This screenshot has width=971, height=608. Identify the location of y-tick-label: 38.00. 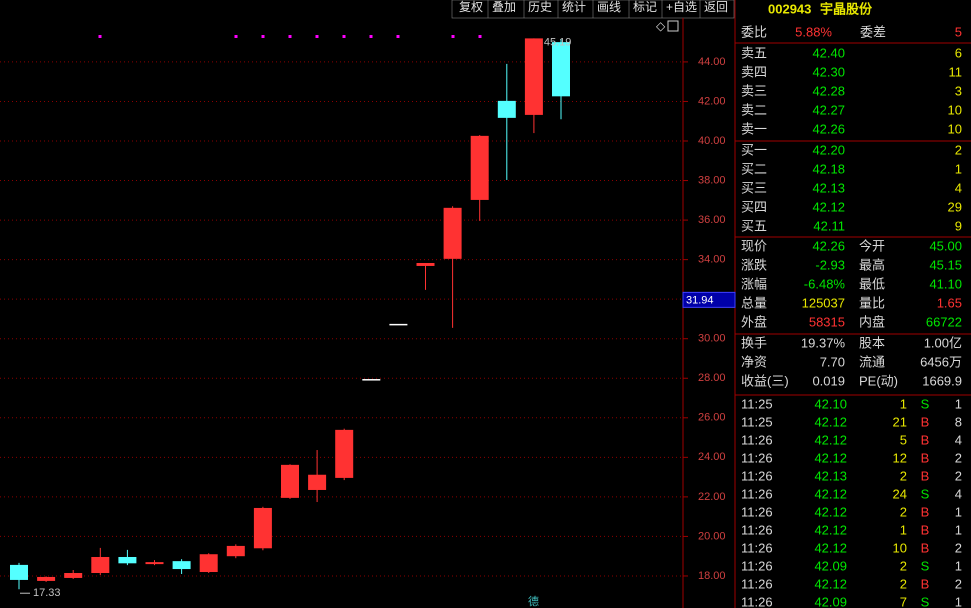
(712, 180).